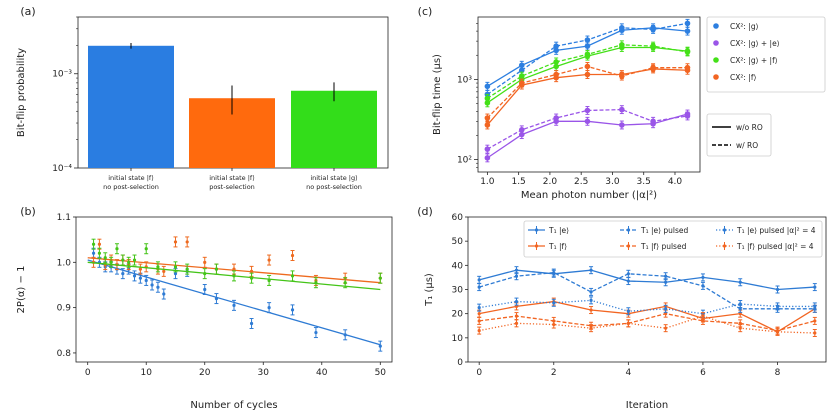 The height and width of the screenshot is (419, 830). Describe the element at coordinates (460, 363) in the screenshot. I see `y-tick-label: 0` at that location.